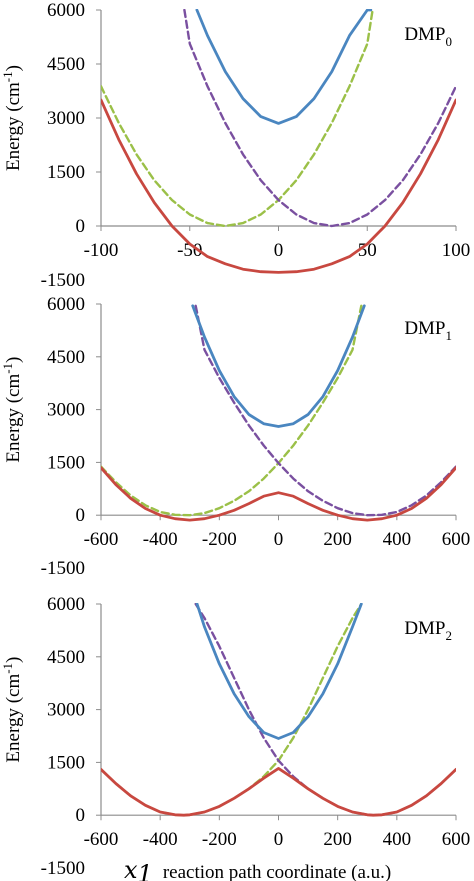 Image resolution: width=474 pixels, height=881 pixels. I want to click on panel-title-subscript: 2, so click(449, 635).